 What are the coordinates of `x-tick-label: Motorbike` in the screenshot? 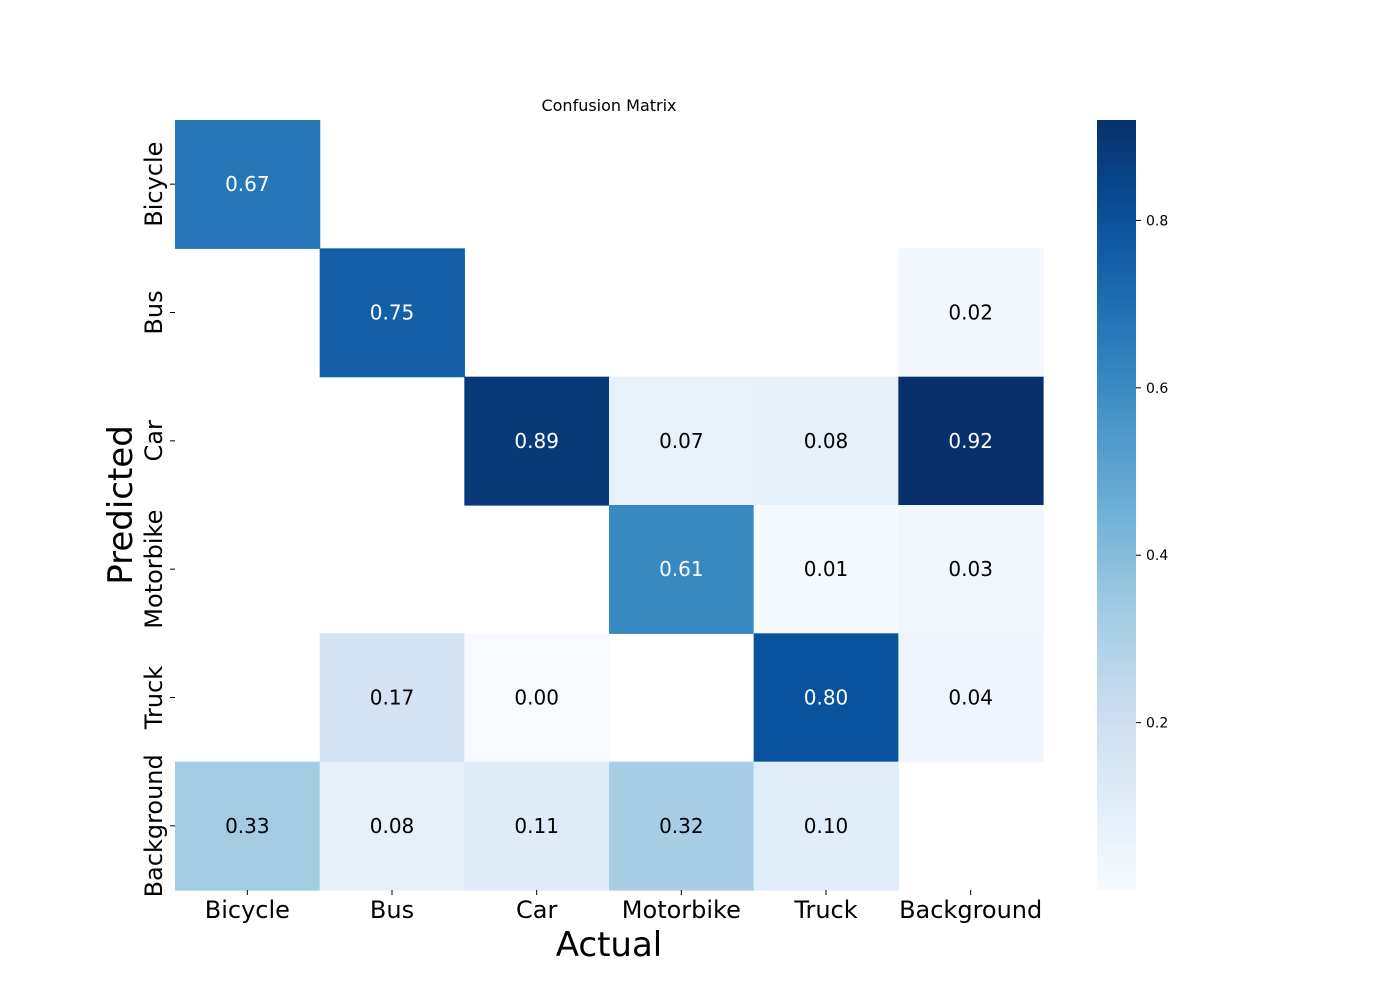 It's located at (681, 910).